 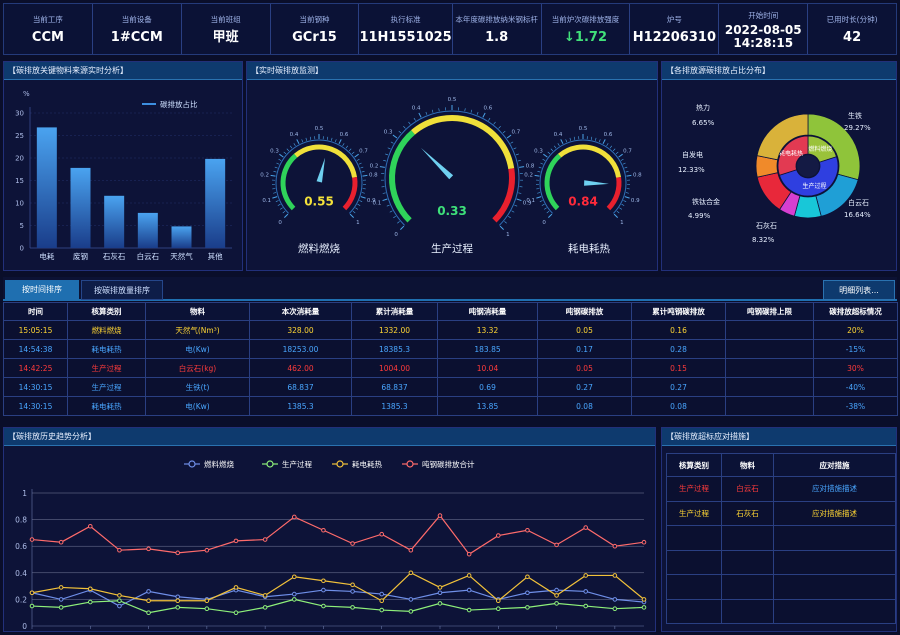 I want to click on y-tick-label: 15, so click(x=19, y=181).